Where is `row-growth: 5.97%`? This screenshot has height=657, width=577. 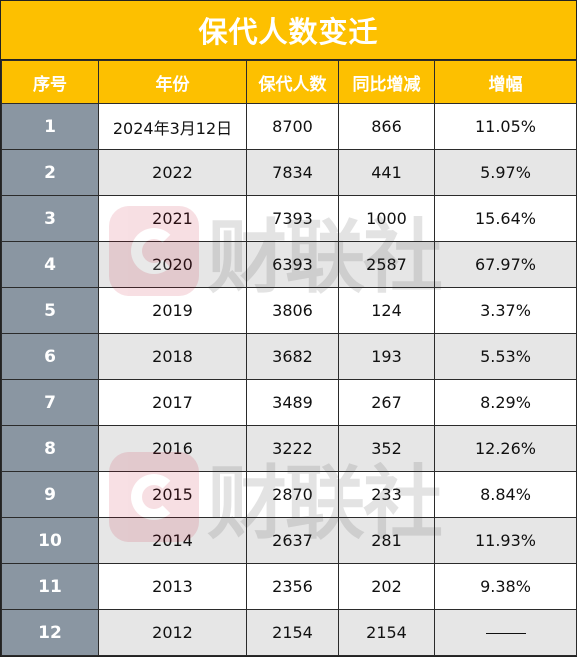 row-growth: 5.97% is located at coordinates (505, 172).